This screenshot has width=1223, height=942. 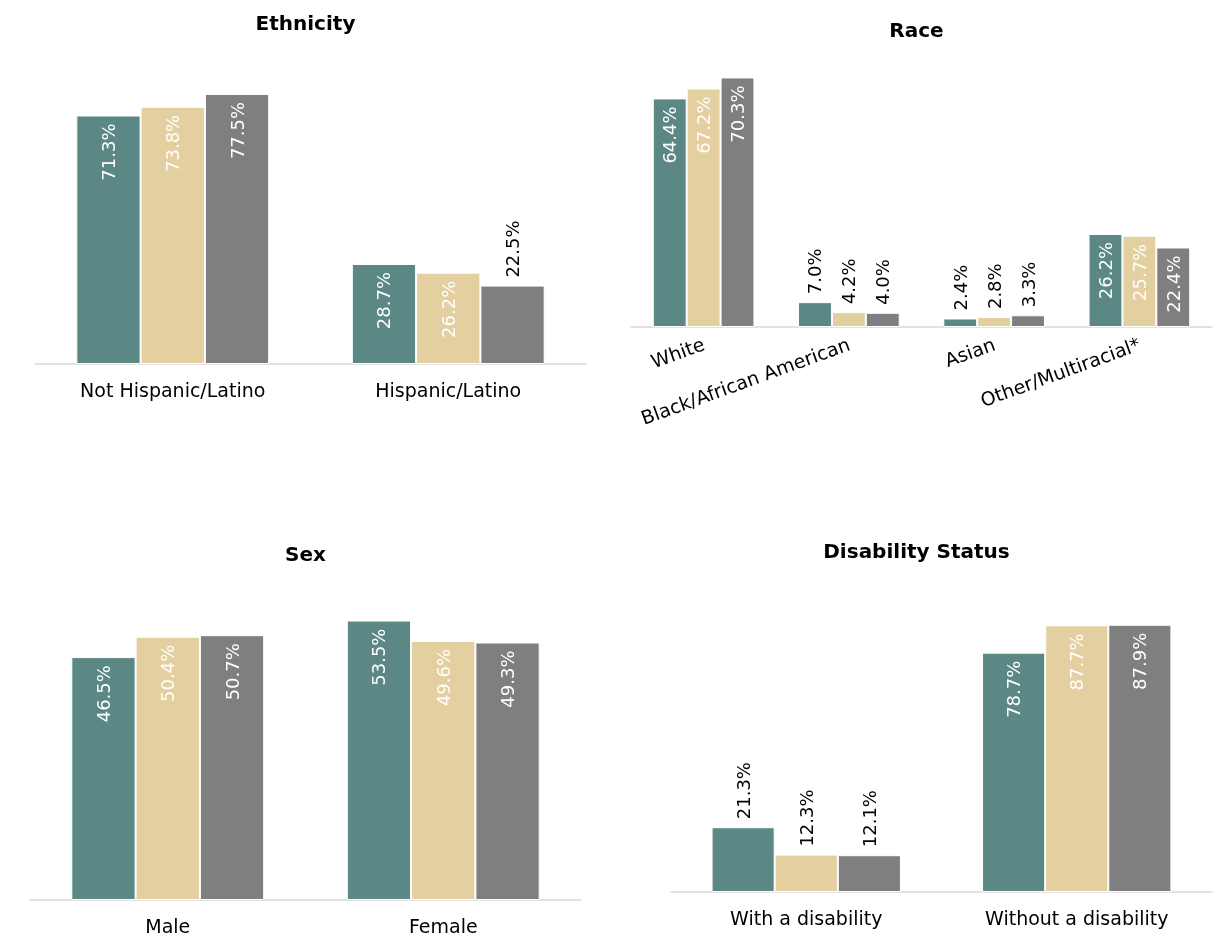 What do you see at coordinates (670, 135) in the screenshot?
I see `data-label: 64.4%` at bounding box center [670, 135].